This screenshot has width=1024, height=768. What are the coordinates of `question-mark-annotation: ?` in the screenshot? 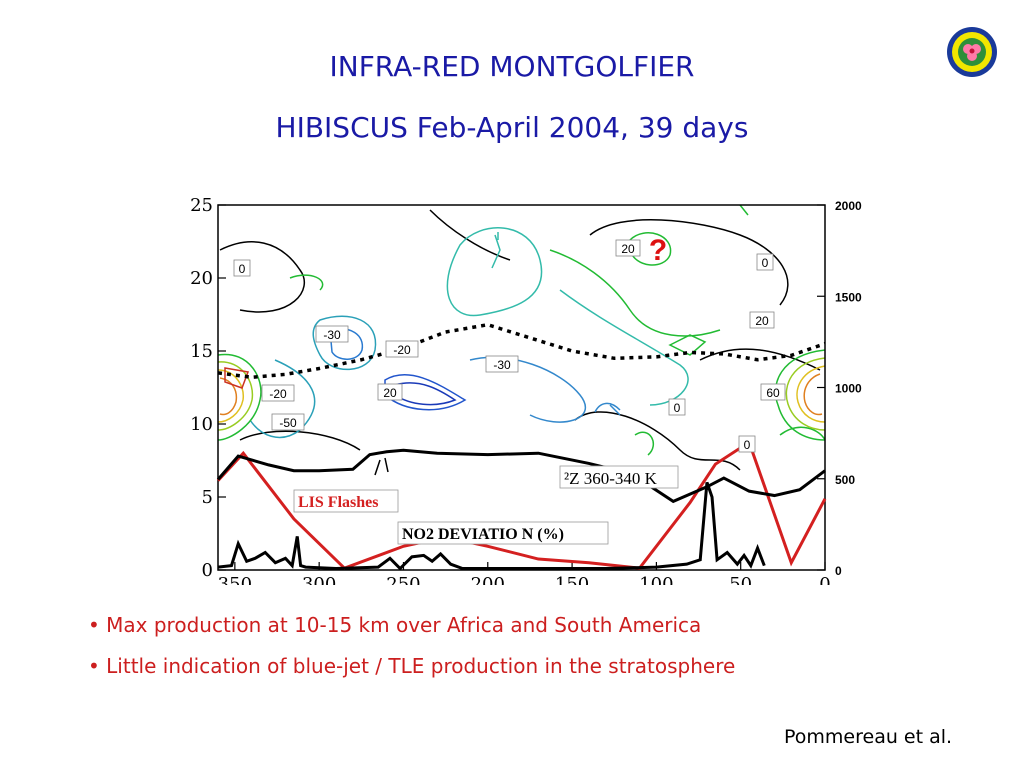 It's located at (658, 250).